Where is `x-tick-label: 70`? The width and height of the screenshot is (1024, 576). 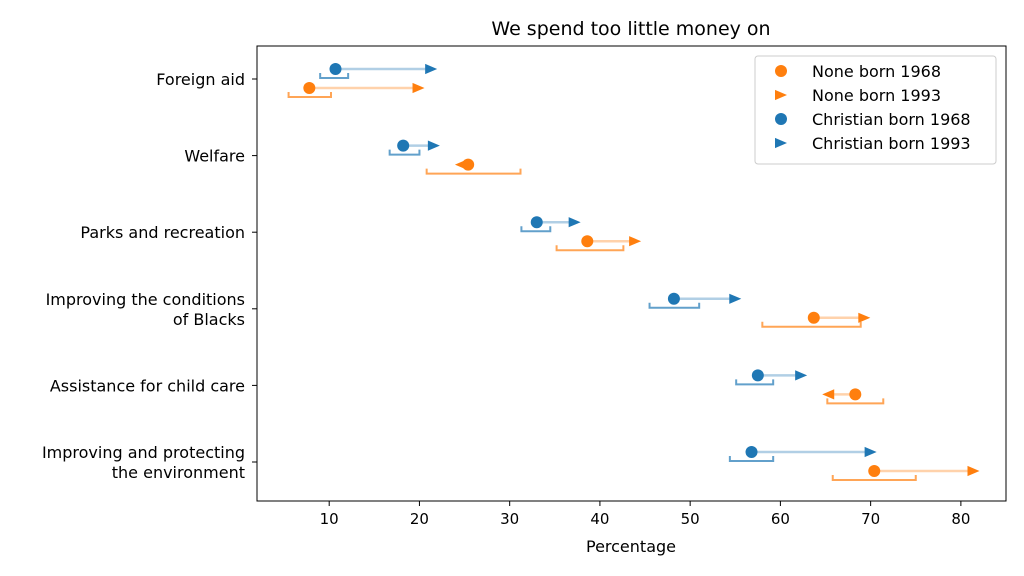 x-tick-label: 70 is located at coordinates (870, 519).